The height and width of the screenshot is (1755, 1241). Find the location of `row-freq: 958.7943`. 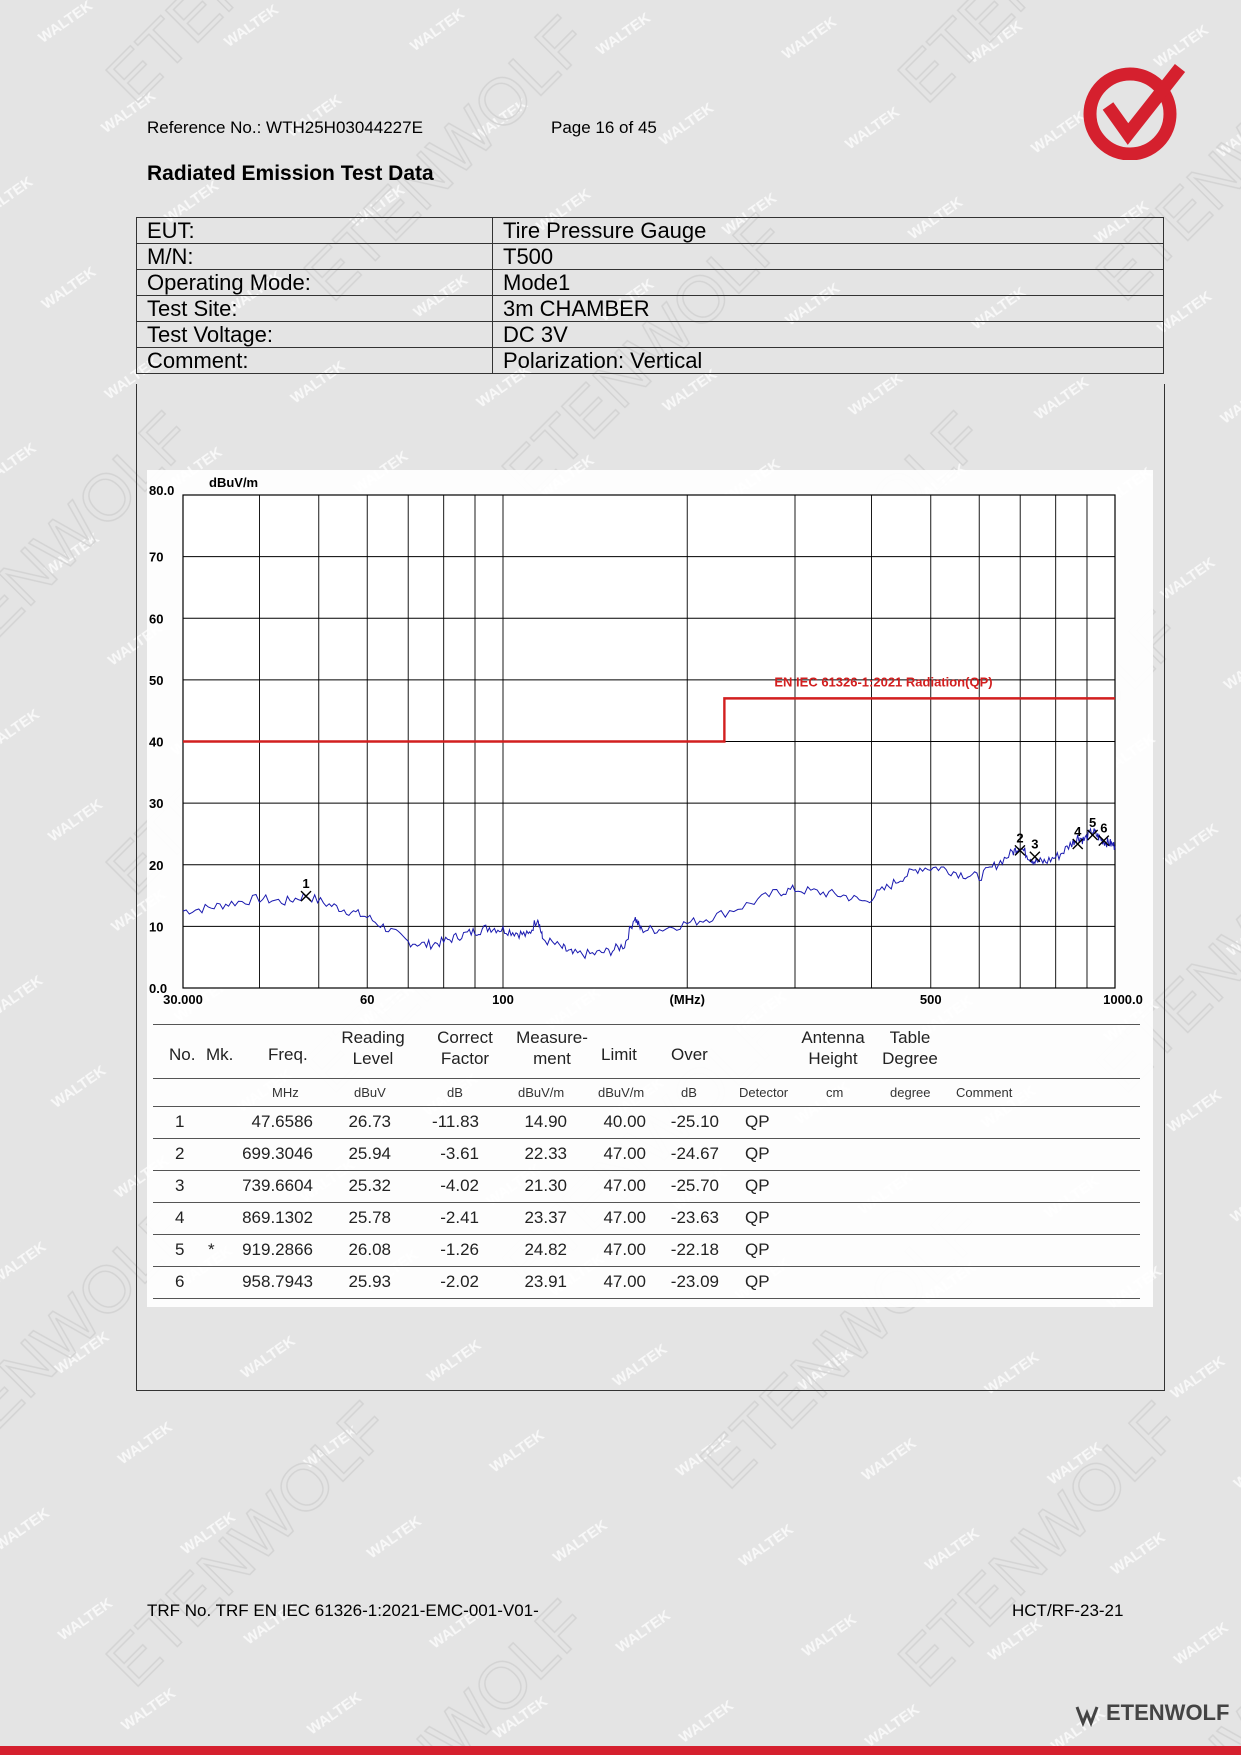

row-freq: 958.7943 is located at coordinates (277, 1281).